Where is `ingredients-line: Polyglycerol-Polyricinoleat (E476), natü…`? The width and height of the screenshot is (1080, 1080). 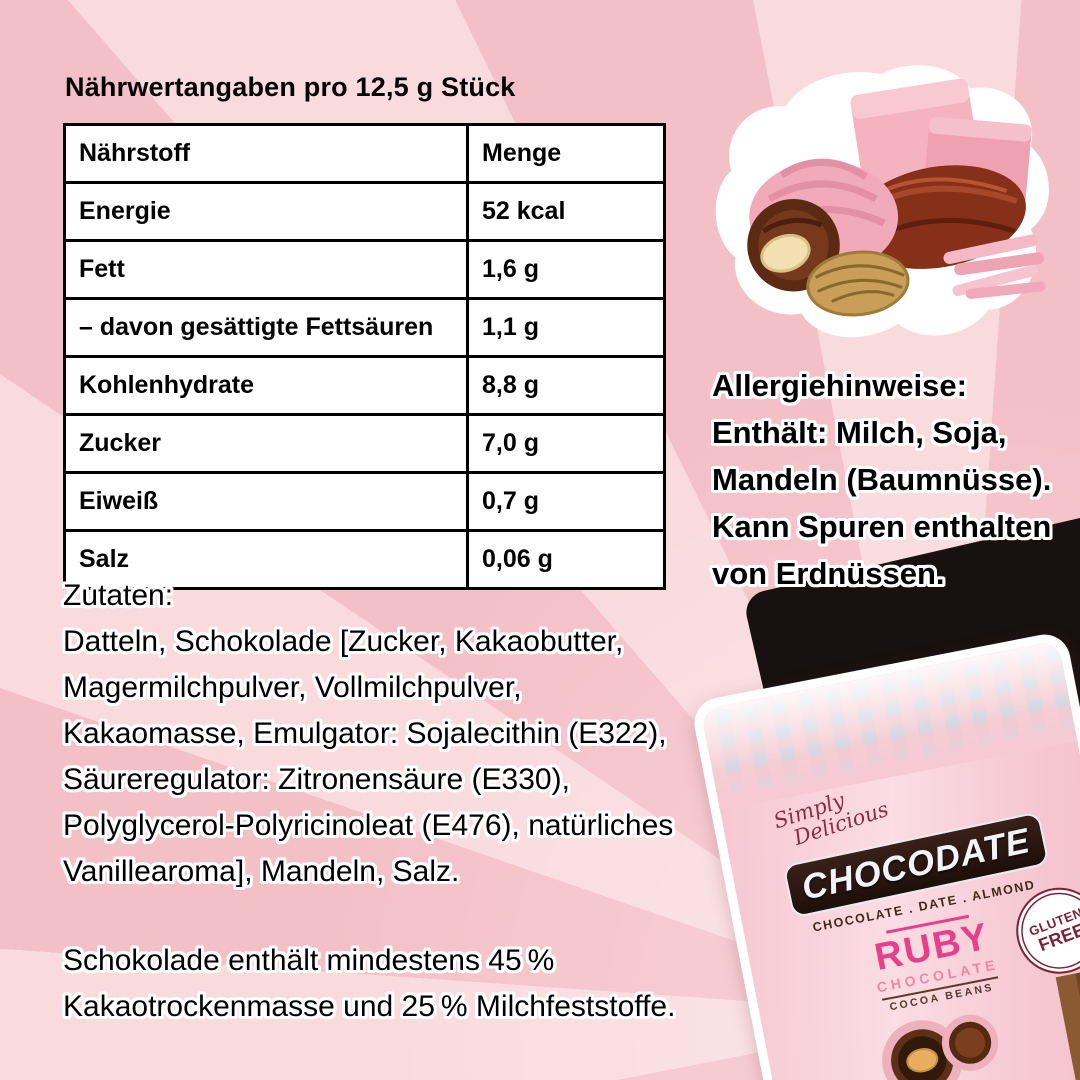 ingredients-line: Polyglycerol-Polyricinoleat (E476), natü… is located at coordinates (368, 825).